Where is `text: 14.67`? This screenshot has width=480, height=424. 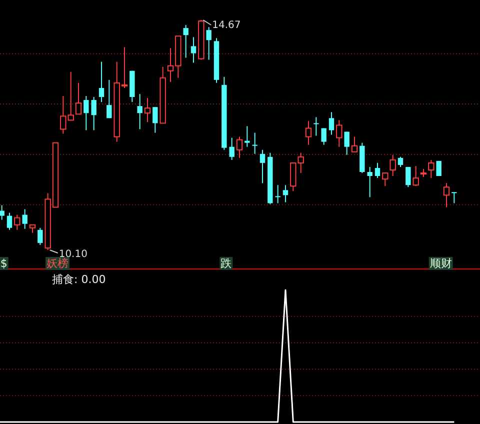
text: 14.67 is located at coordinates (226, 25).